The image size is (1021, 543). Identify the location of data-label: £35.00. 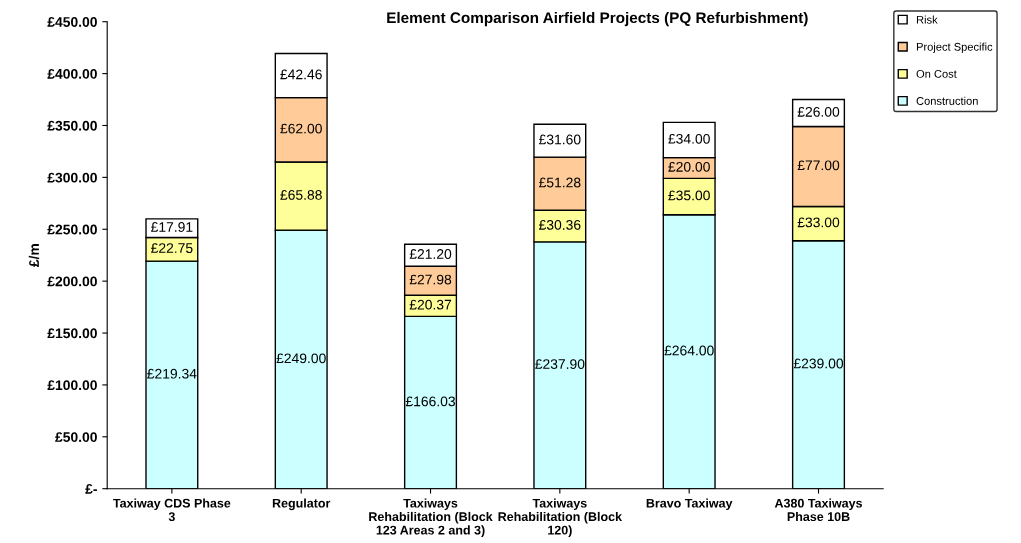
(689, 195).